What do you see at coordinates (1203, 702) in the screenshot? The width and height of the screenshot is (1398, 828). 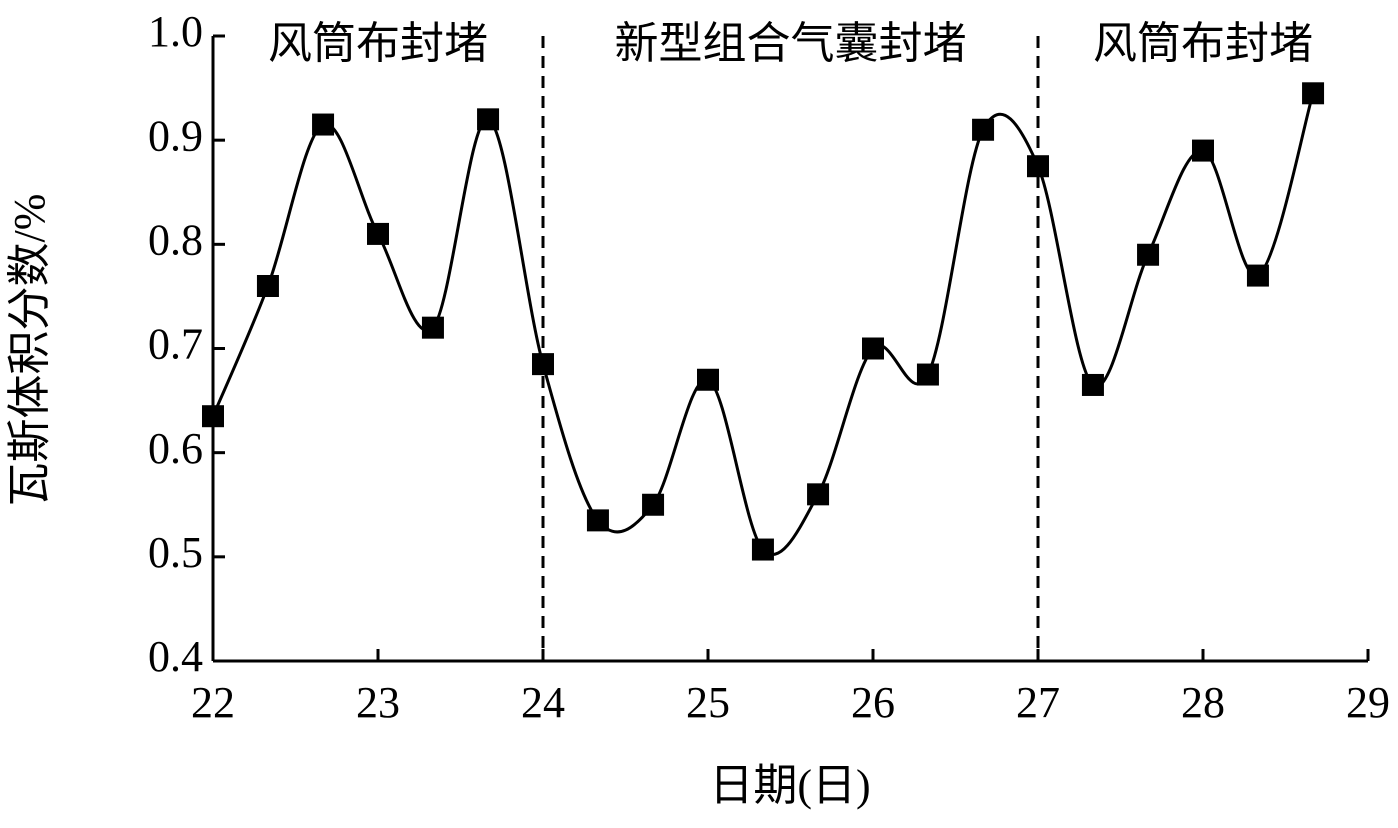 I see `x-tick-label: 28` at bounding box center [1203, 702].